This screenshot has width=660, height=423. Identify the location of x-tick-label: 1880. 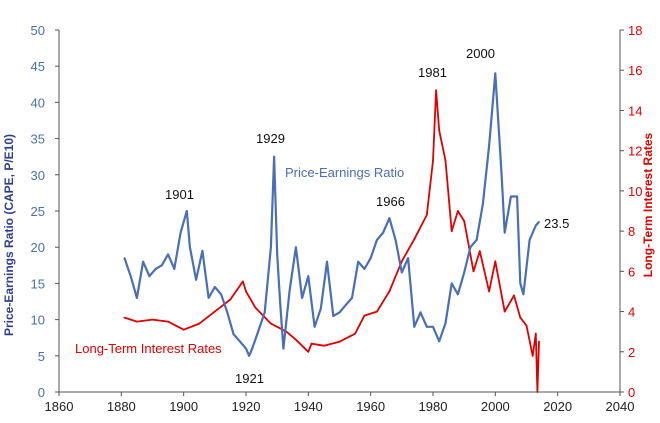
(121, 406).